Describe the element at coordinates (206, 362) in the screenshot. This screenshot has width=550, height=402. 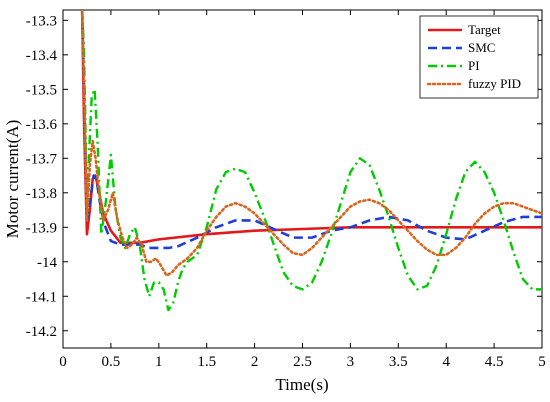
I see `x-tick-label: 1.5` at that location.